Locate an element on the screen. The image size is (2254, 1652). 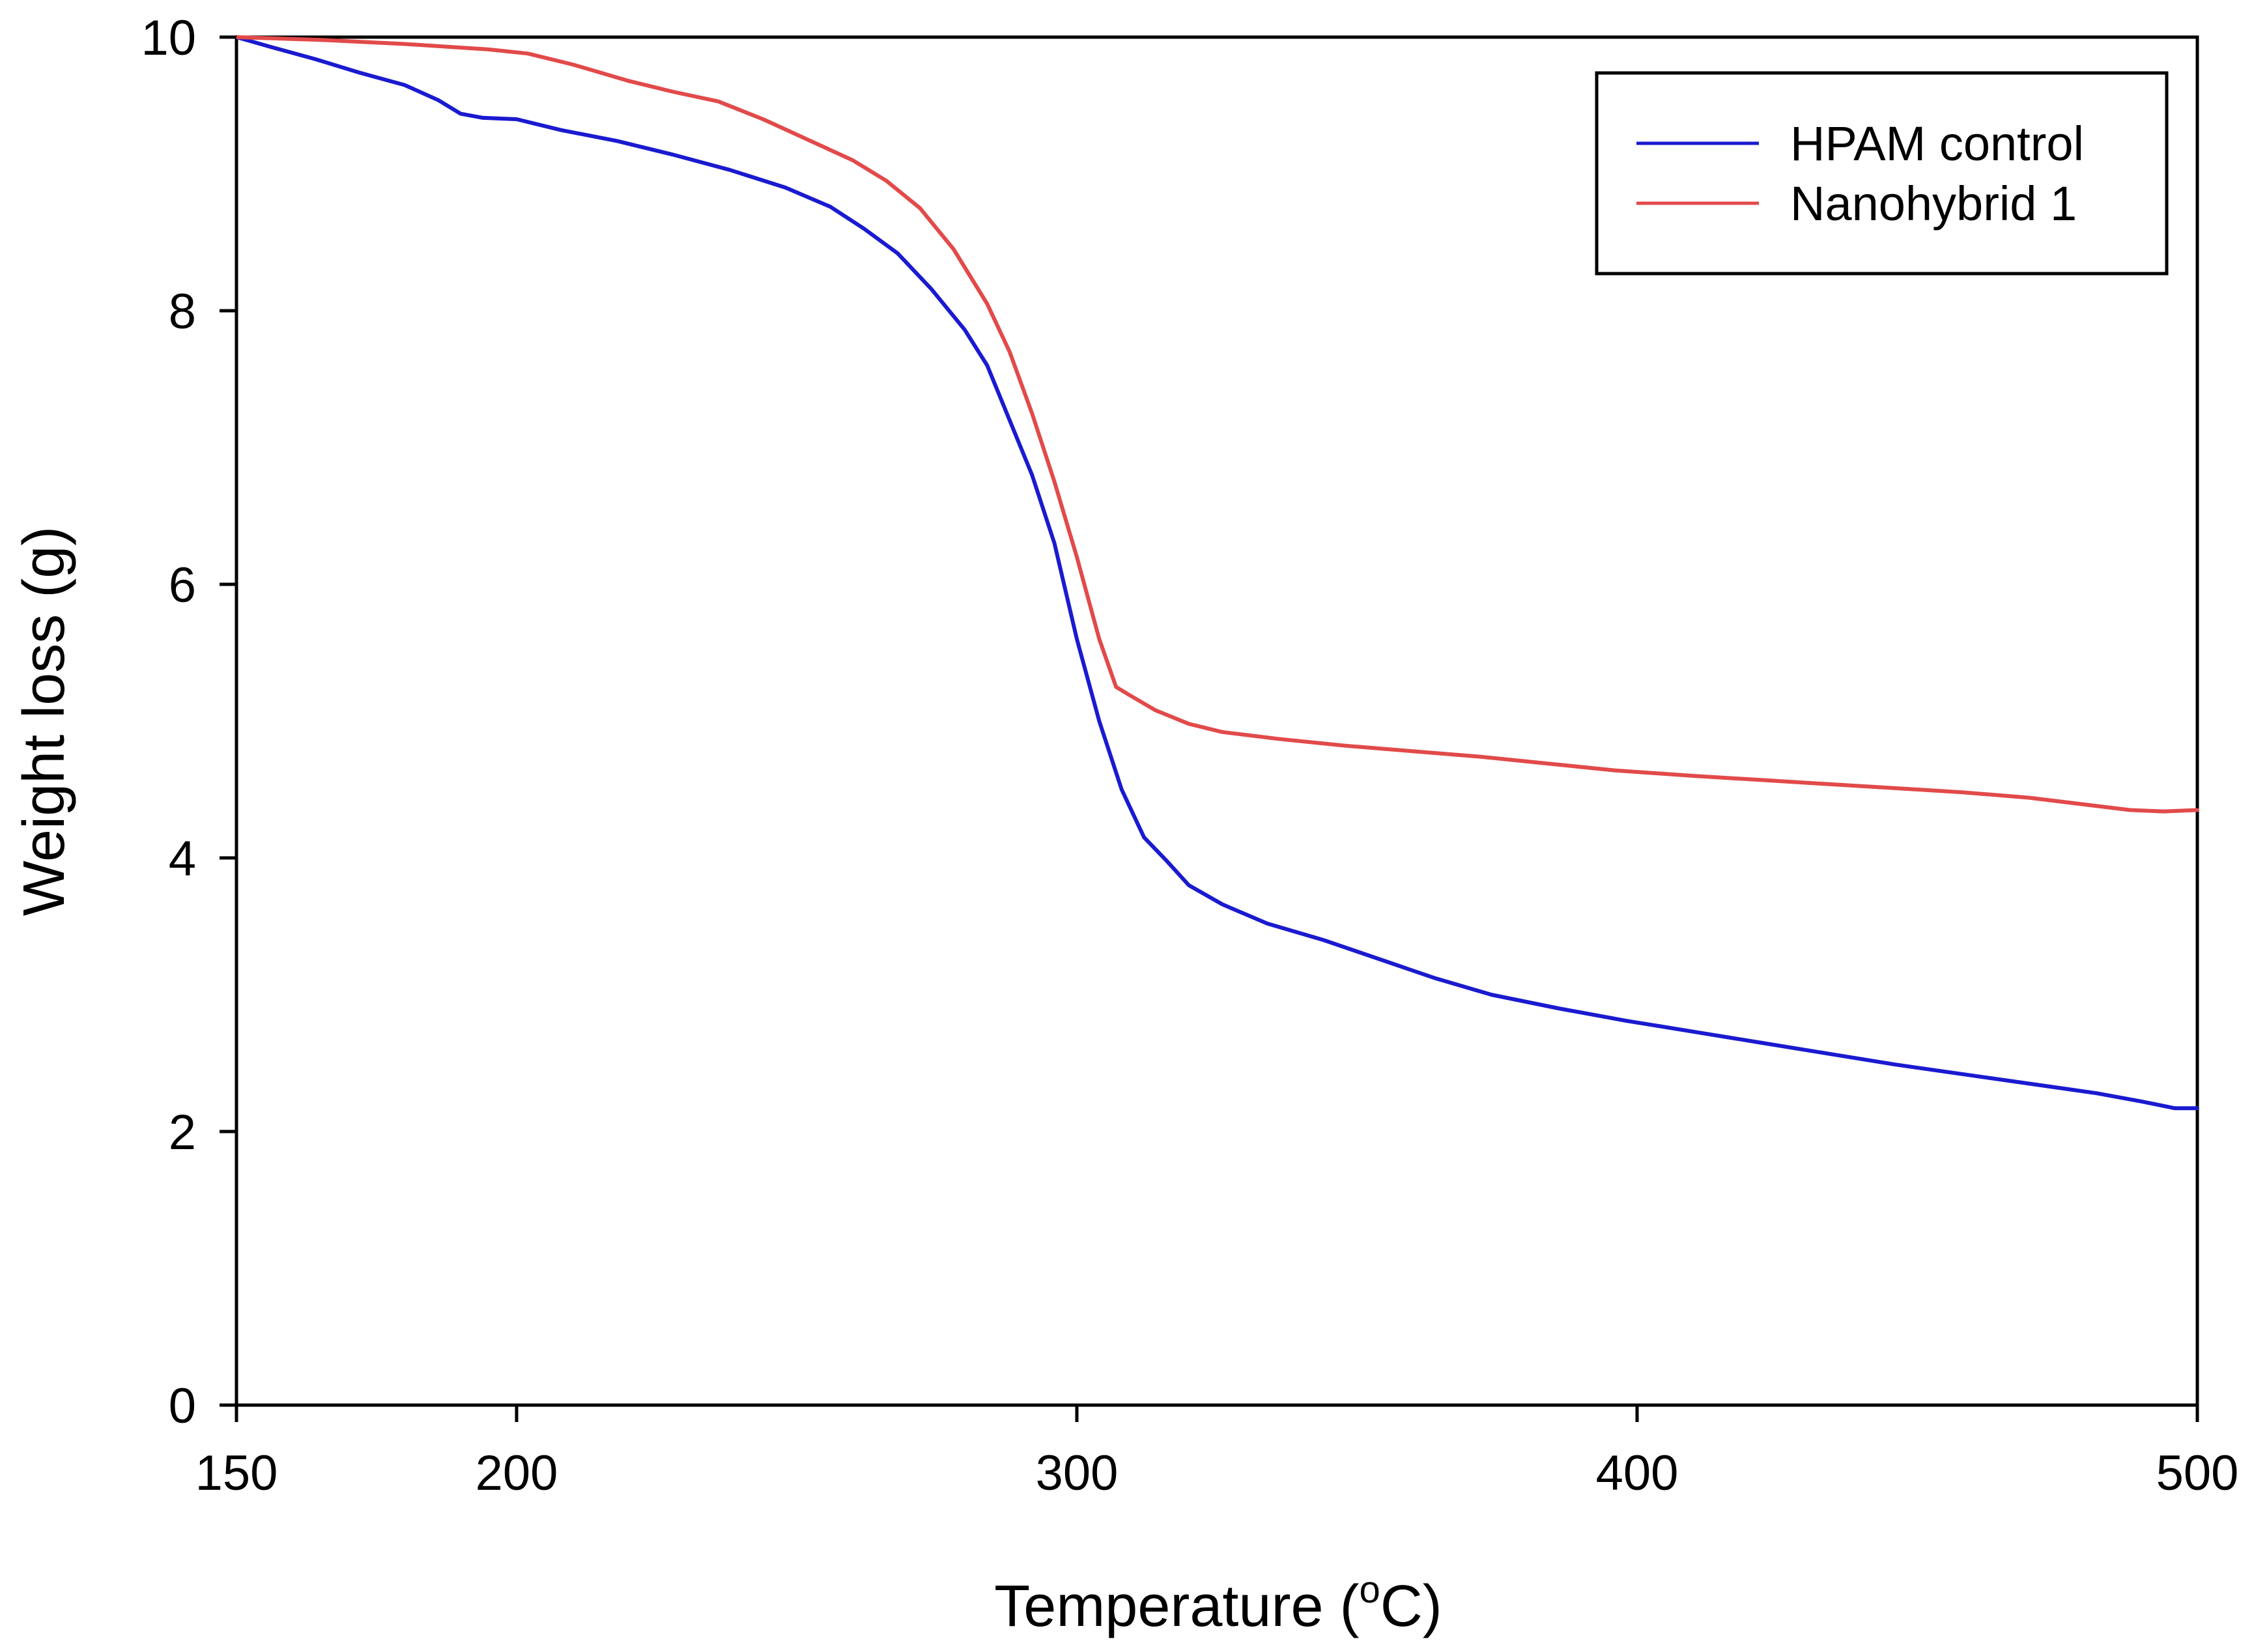
x-tick-label-500: 500 is located at coordinates (2197, 1473).